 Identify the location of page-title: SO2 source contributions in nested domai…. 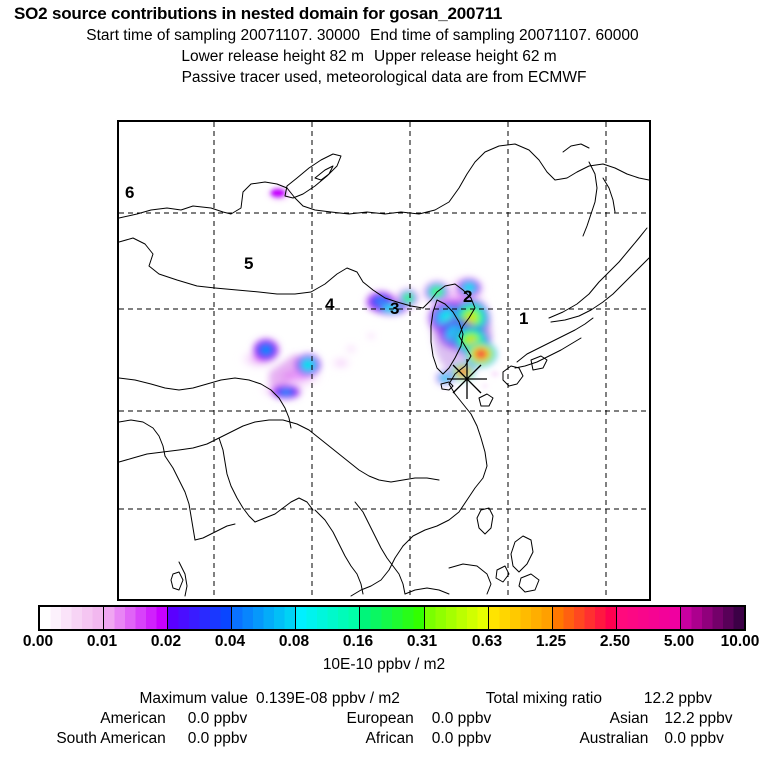
(258, 13).